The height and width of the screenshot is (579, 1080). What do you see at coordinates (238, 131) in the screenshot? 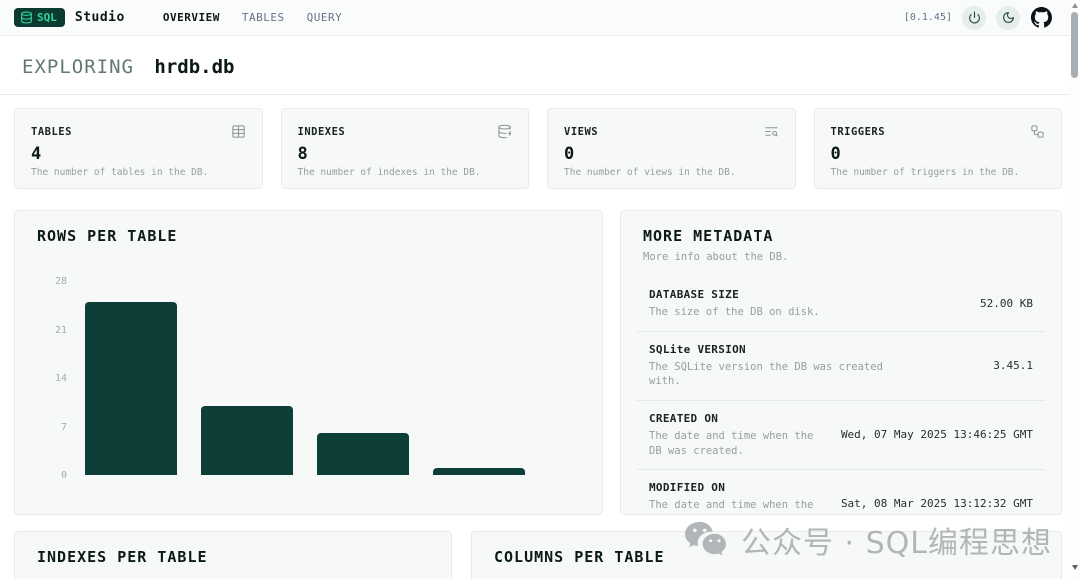
I see `table-icon` at bounding box center [238, 131].